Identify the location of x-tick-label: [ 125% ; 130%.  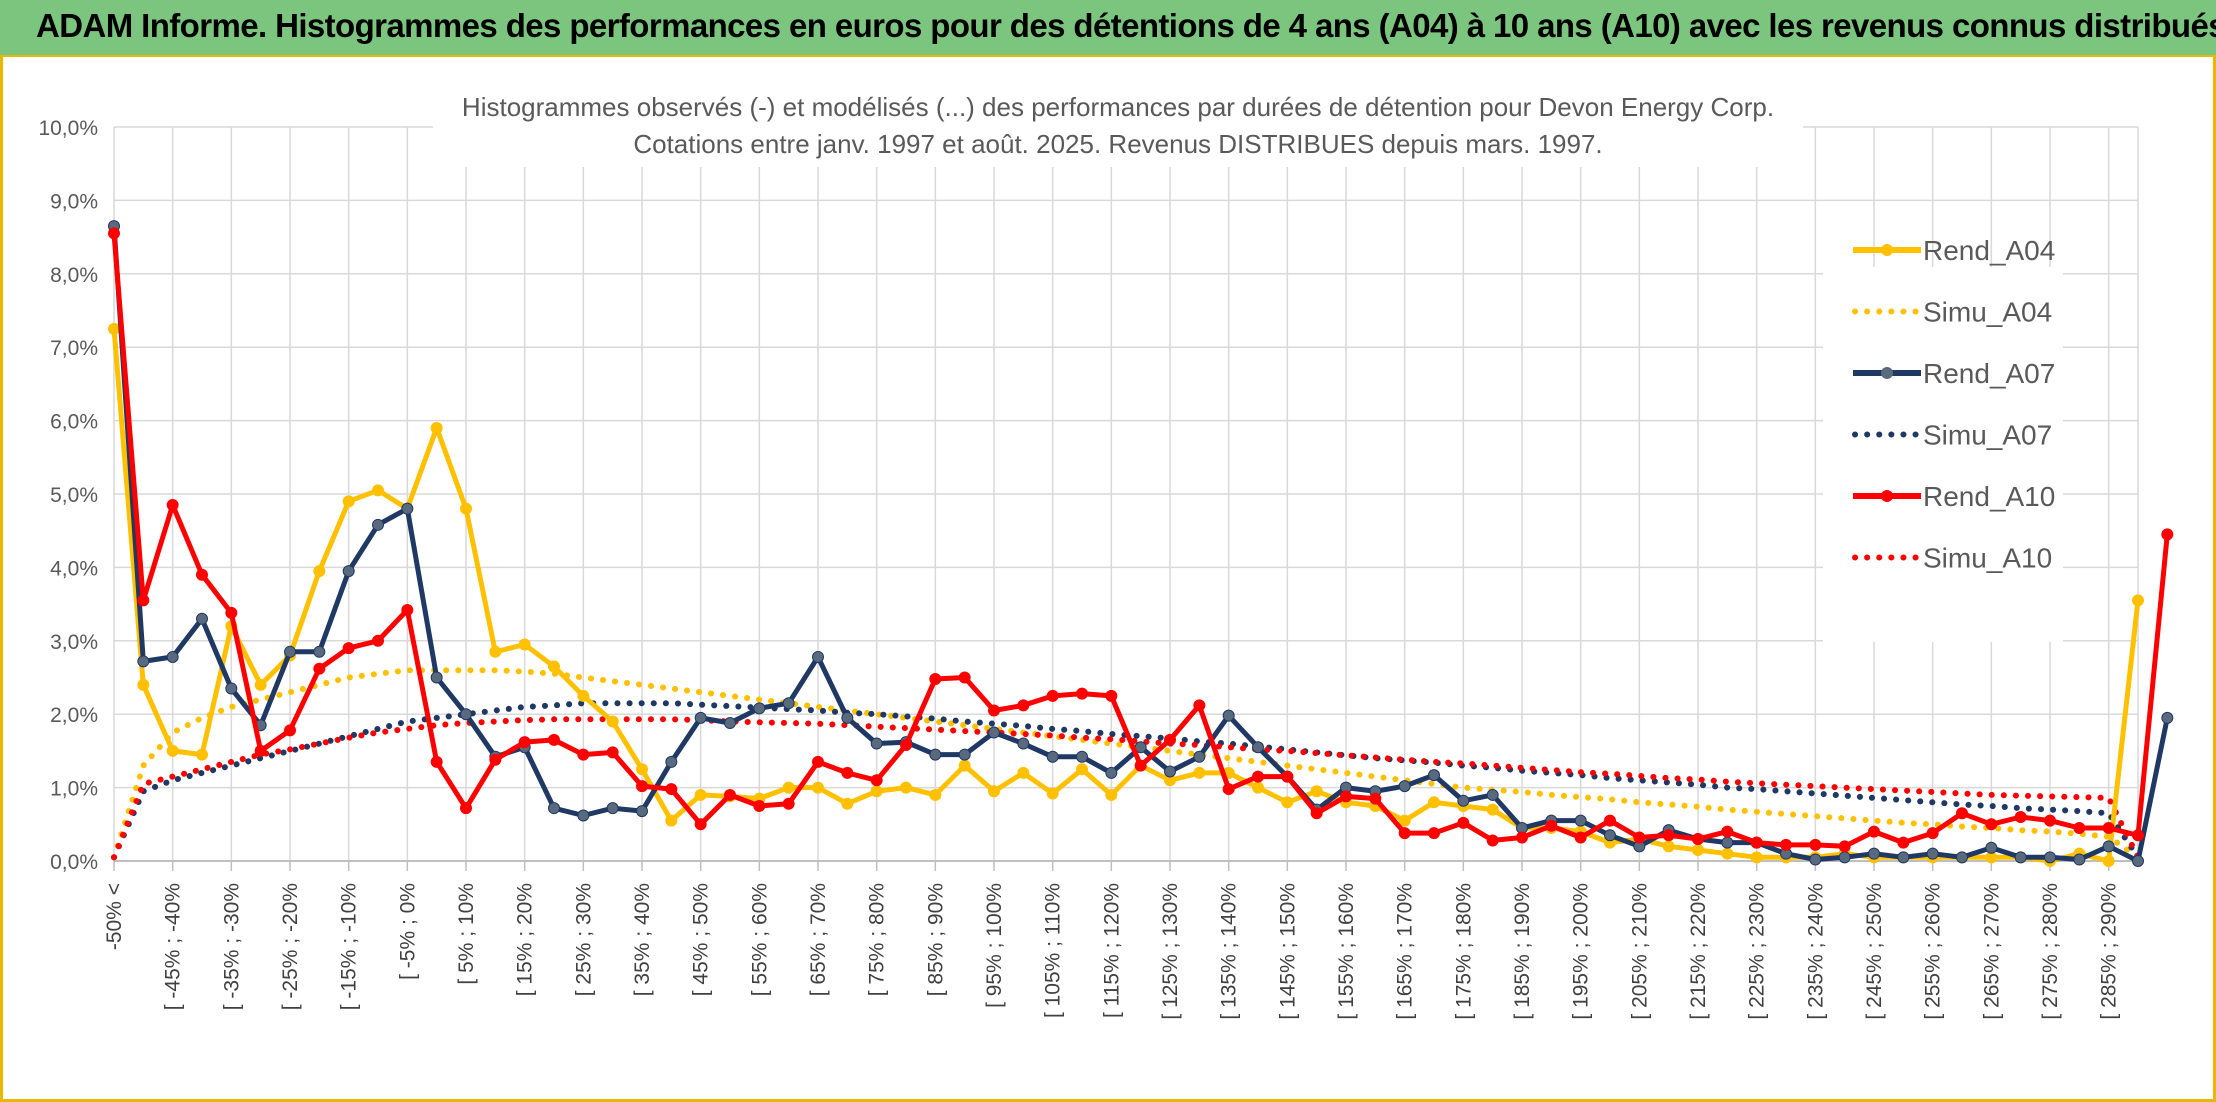
(1170, 951).